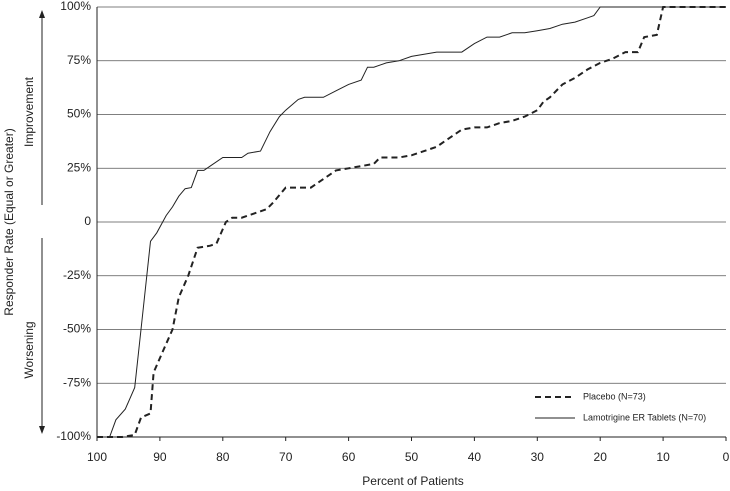 The image size is (730, 491). Describe the element at coordinates (286, 457) in the screenshot. I see `x-tick-label: 70` at that location.